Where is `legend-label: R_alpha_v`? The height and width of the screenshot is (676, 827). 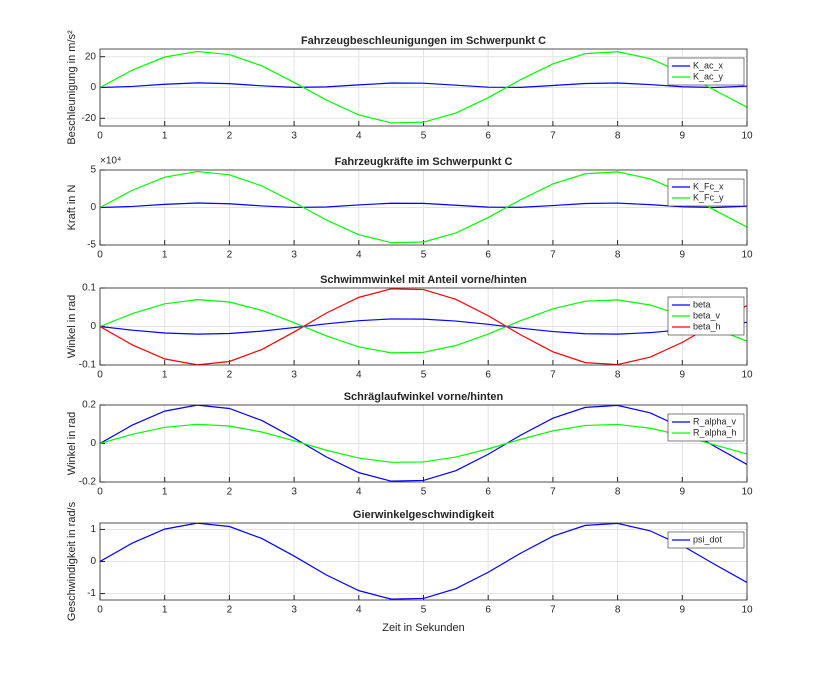 legend-label: R_alpha_v is located at coordinates (715, 421).